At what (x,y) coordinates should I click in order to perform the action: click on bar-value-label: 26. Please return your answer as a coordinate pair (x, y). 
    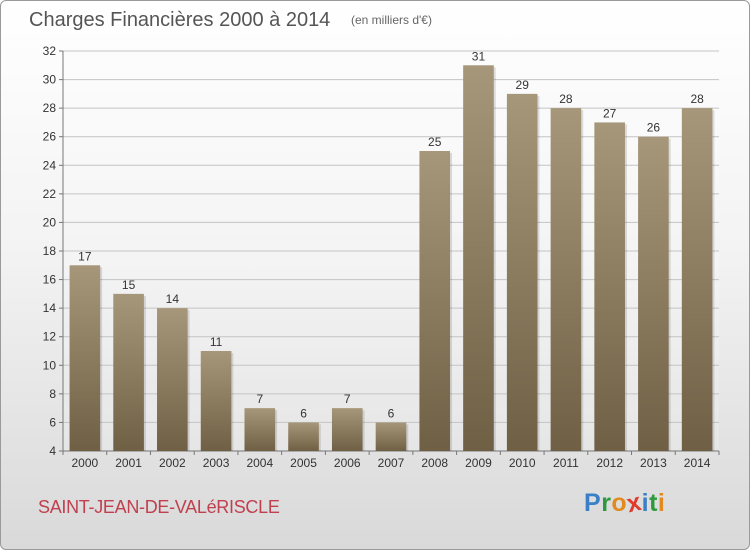
    Looking at the image, I should click on (654, 128).